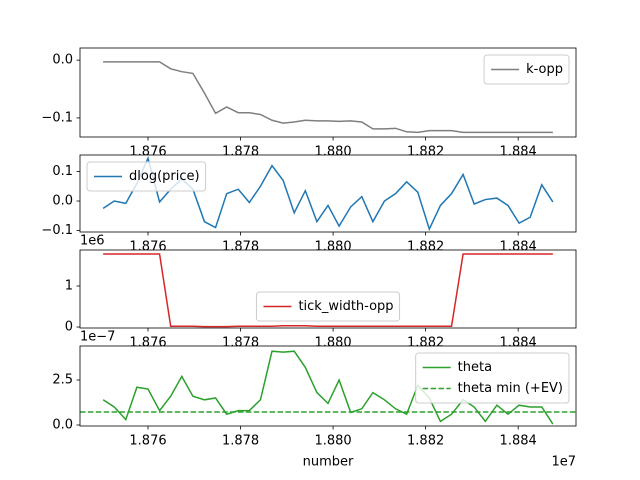 The image size is (640, 480). Describe the element at coordinates (328, 462) in the screenshot. I see `x-axis-label: number` at that location.